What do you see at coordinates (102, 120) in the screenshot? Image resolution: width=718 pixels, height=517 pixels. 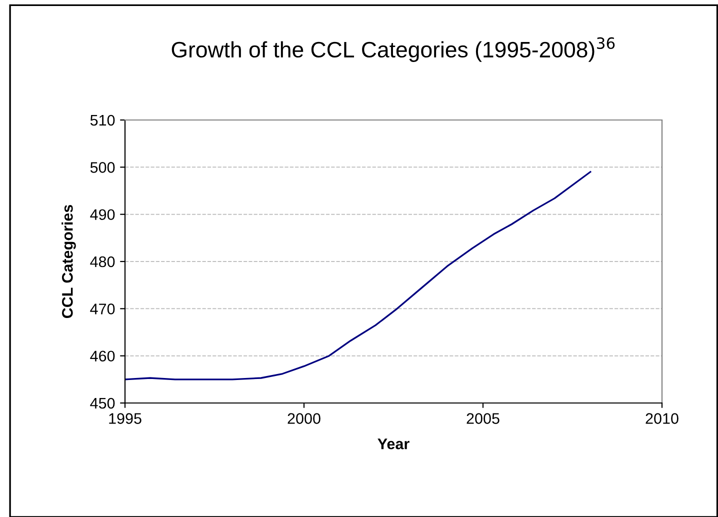 I see `y-tick-label: 510` at bounding box center [102, 120].